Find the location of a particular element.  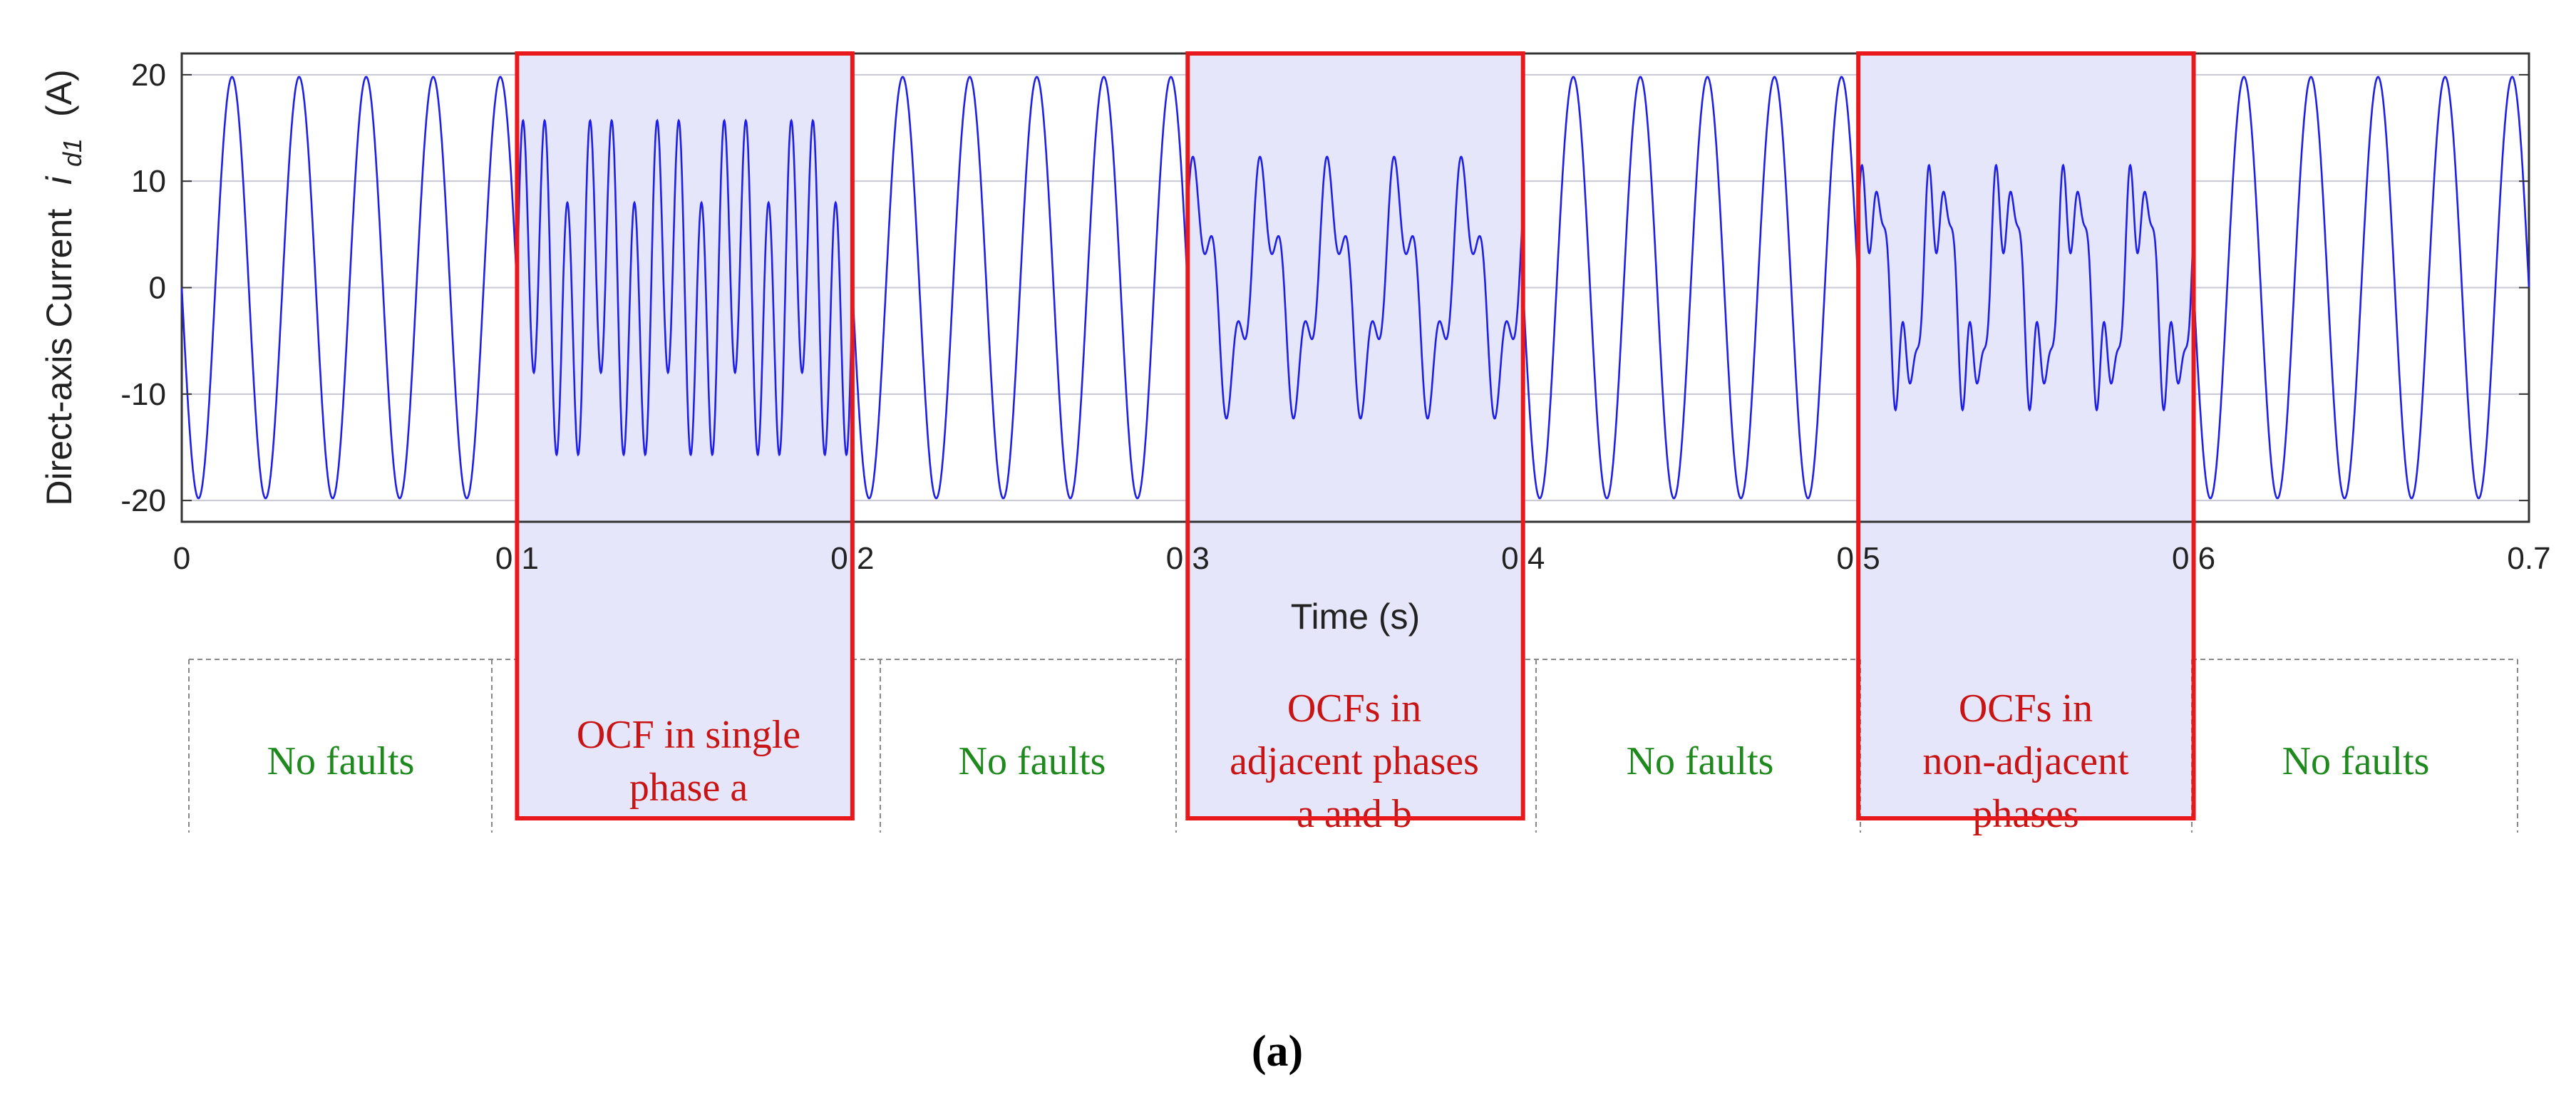

annotation-line: adjacent phases is located at coordinates (1354, 761).